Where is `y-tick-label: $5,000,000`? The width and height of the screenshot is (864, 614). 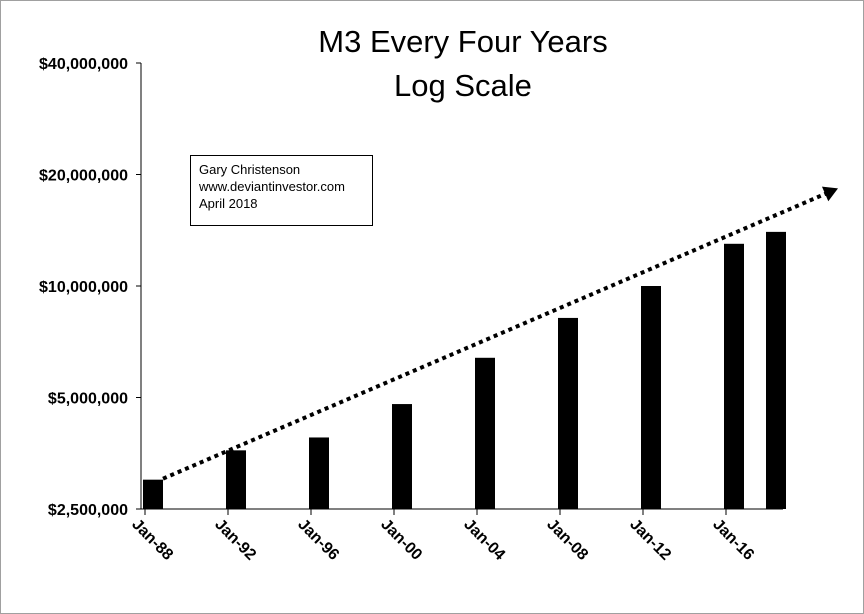
y-tick-label: $5,000,000 is located at coordinates (88, 399).